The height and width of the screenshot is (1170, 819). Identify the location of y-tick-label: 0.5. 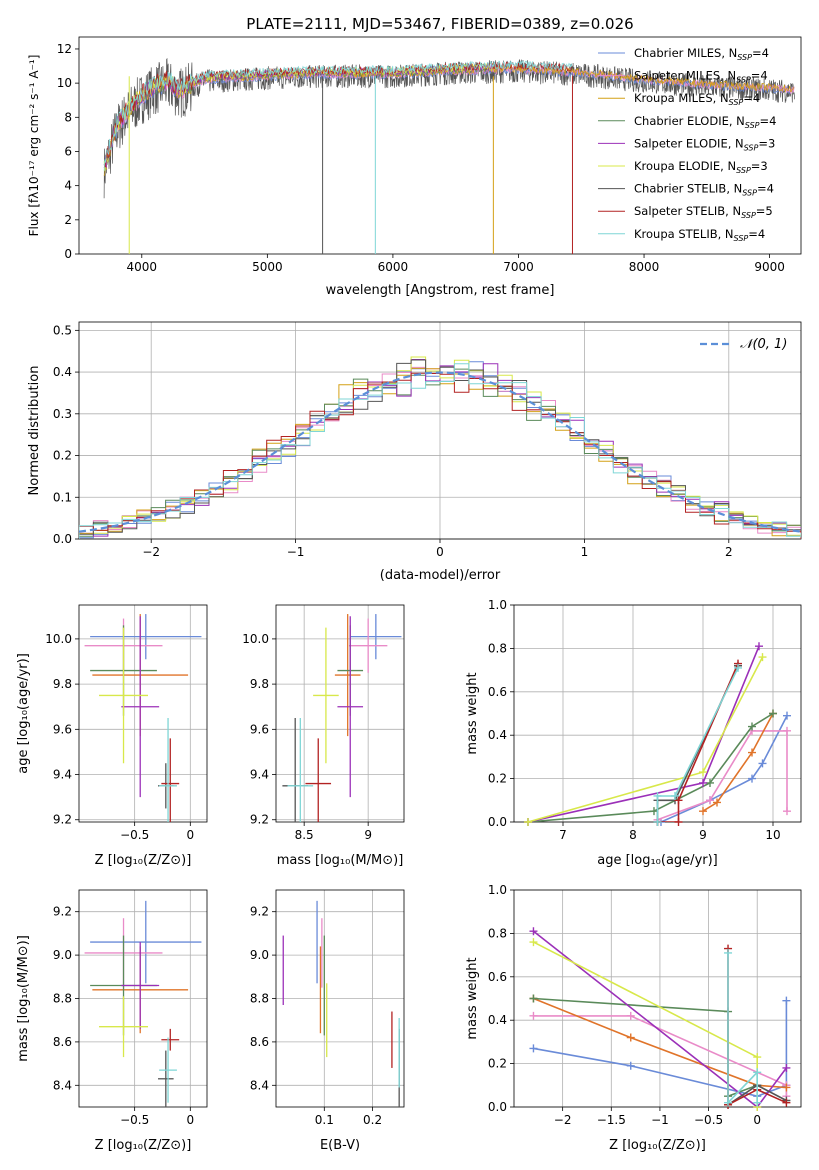
(62, 330).